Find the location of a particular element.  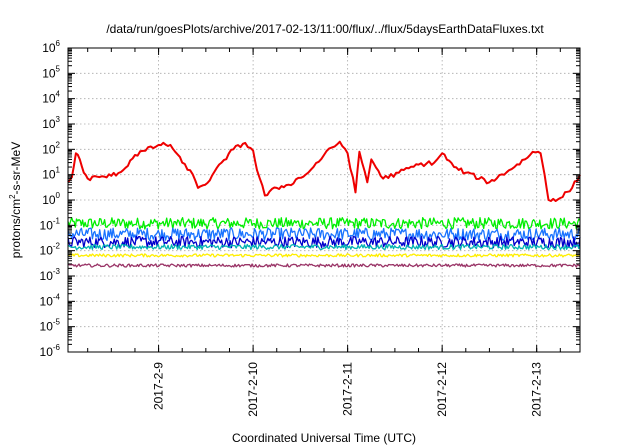

y-axis-label: protons/cm2-s-sr-MeV is located at coordinates (15, 200).